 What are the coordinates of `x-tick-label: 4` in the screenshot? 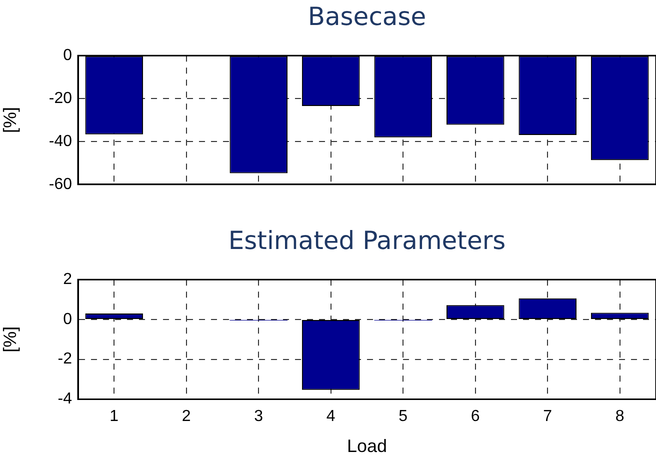 It's located at (331, 417).